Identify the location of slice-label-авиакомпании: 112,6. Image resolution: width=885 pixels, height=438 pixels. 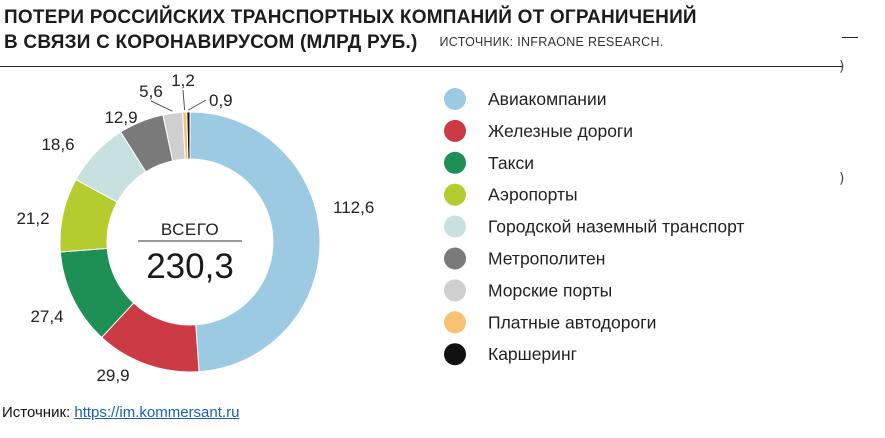
(353, 207).